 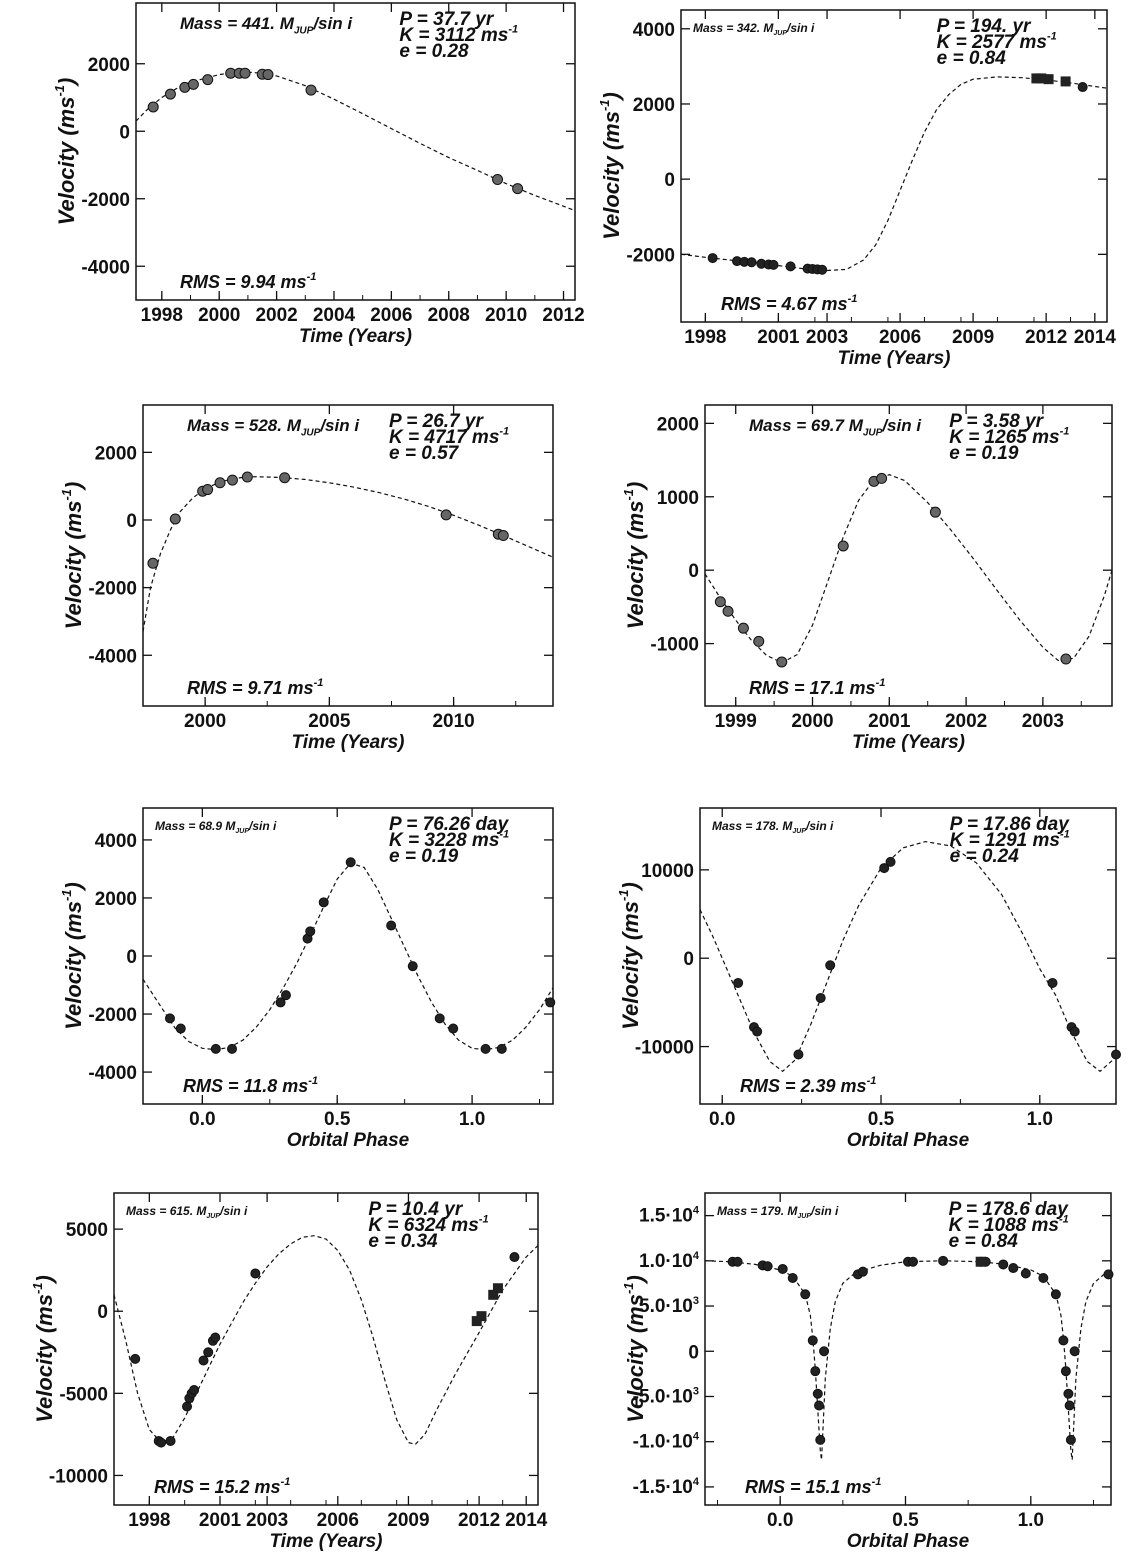 I want to click on y-tick-label: -5.0·103, so click(x=666, y=1396).